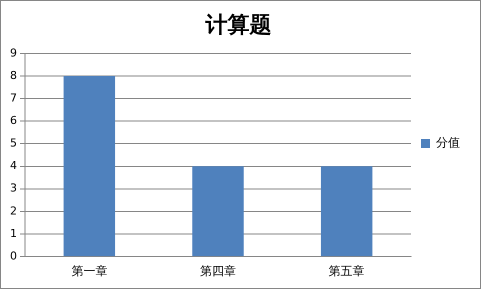 The image size is (481, 289). What do you see at coordinates (238, 25) in the screenshot?
I see `chart-title: 计算题` at bounding box center [238, 25].